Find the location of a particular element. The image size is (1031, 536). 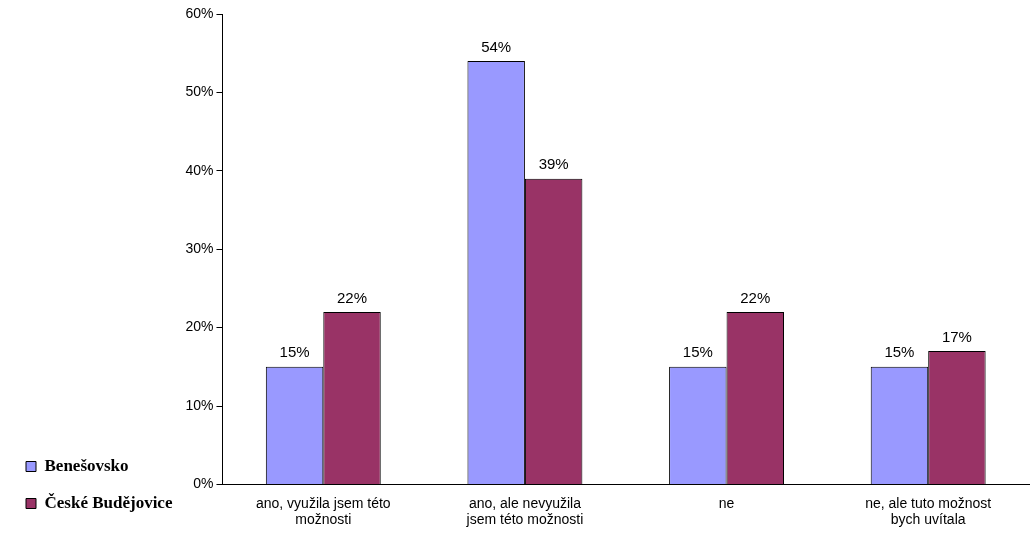

data-label: 54% is located at coordinates (496, 46).